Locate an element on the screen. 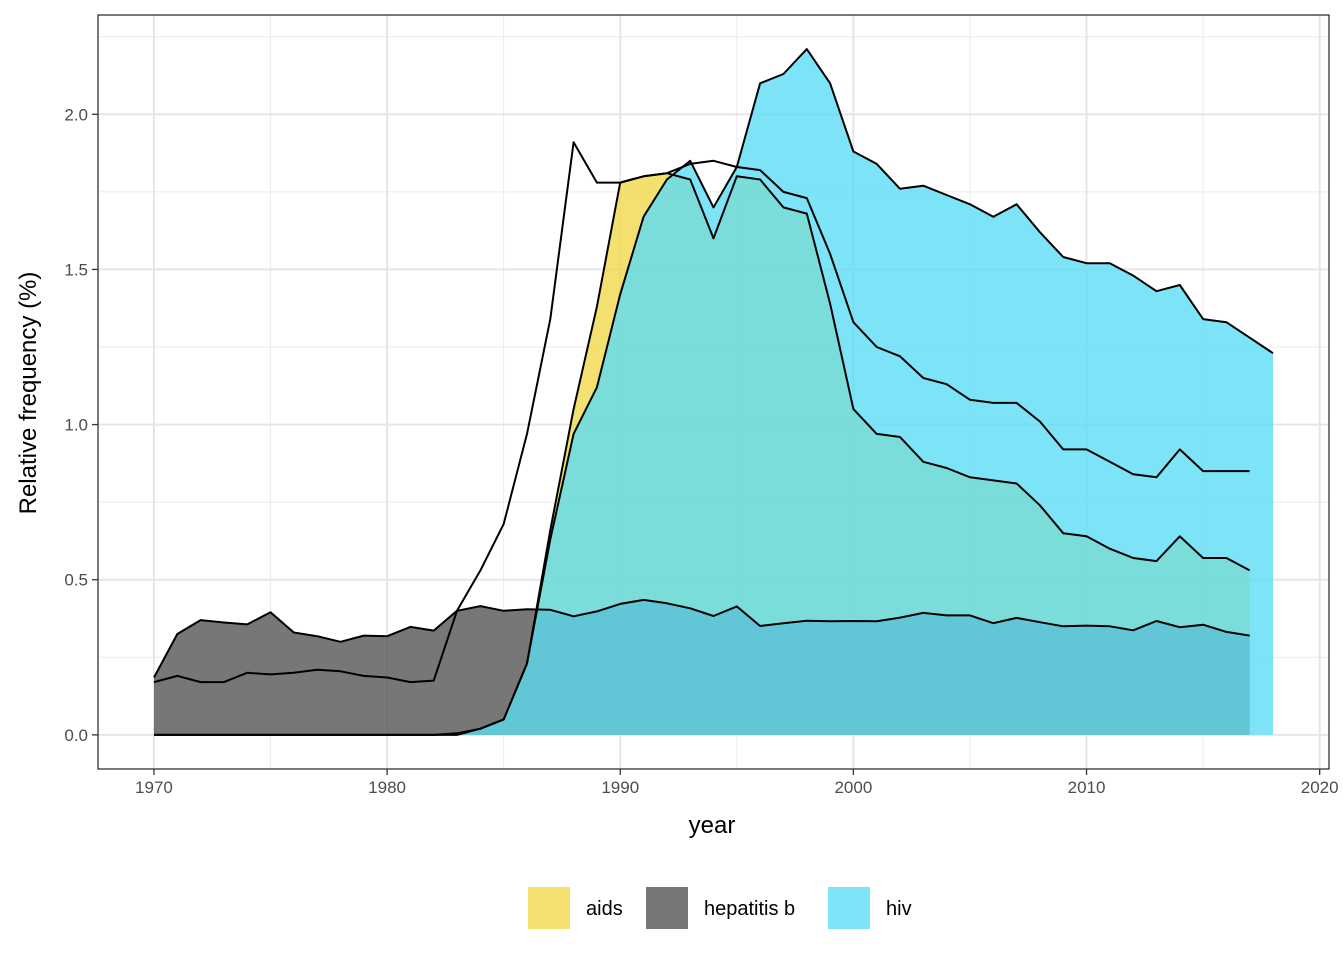 Image resolution: width=1344 pixels, height=960 pixels. legend-key-hepatitis-b is located at coordinates (667, 908).